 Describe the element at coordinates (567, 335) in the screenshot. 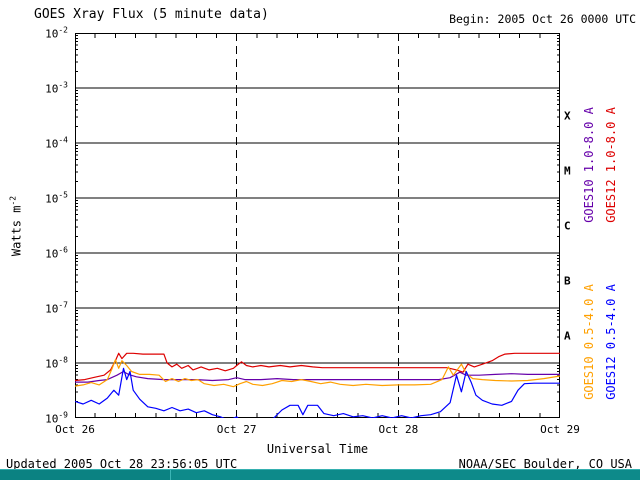

I see `flare-class-label: A` at that location.